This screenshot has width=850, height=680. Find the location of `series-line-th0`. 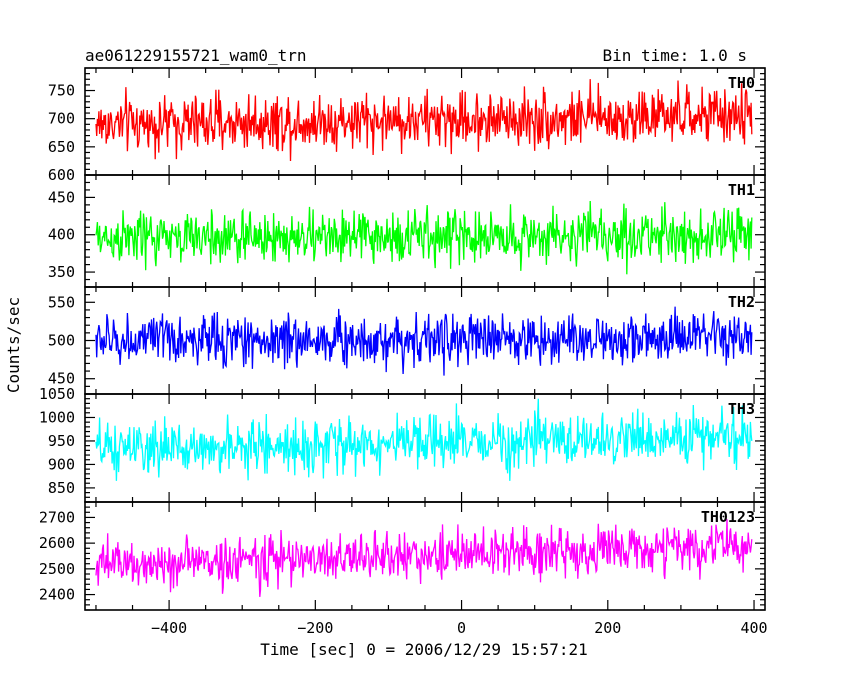

series-line-th0 is located at coordinates (424, 120).